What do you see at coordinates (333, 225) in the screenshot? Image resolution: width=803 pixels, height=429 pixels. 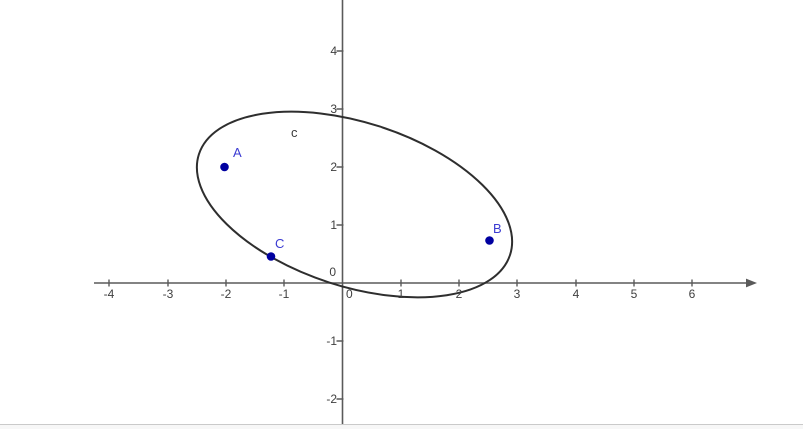 I see `y-tick-label-1: 1` at bounding box center [333, 225].